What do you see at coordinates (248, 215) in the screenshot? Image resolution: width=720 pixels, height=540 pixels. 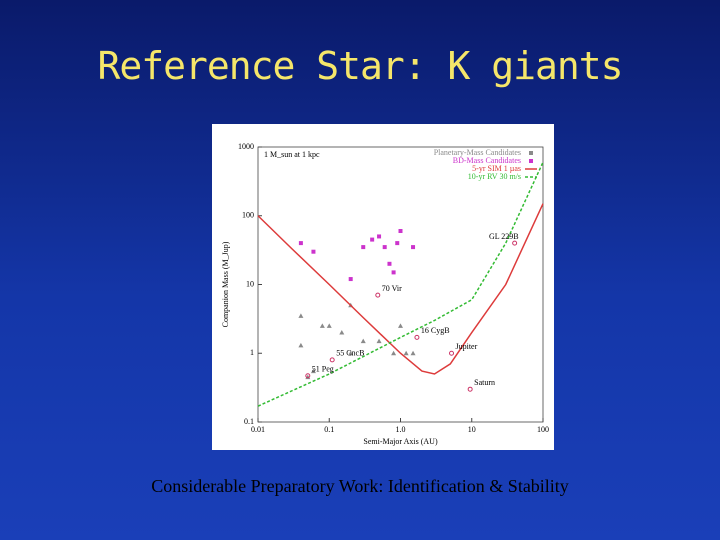 I see `y-tick-label: 100` at bounding box center [248, 215].